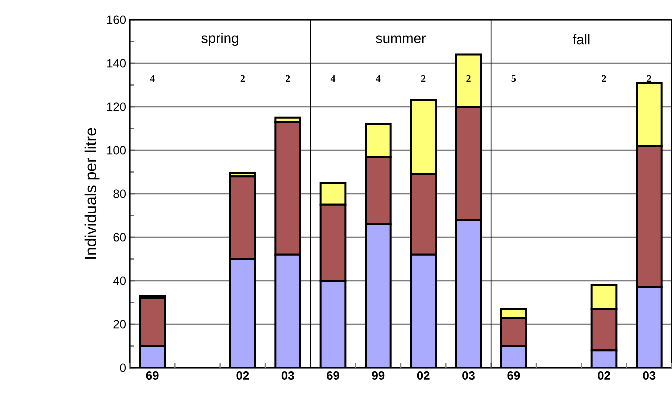  Describe the element at coordinates (514, 78) in the screenshot. I see `annotation: 5` at that location.